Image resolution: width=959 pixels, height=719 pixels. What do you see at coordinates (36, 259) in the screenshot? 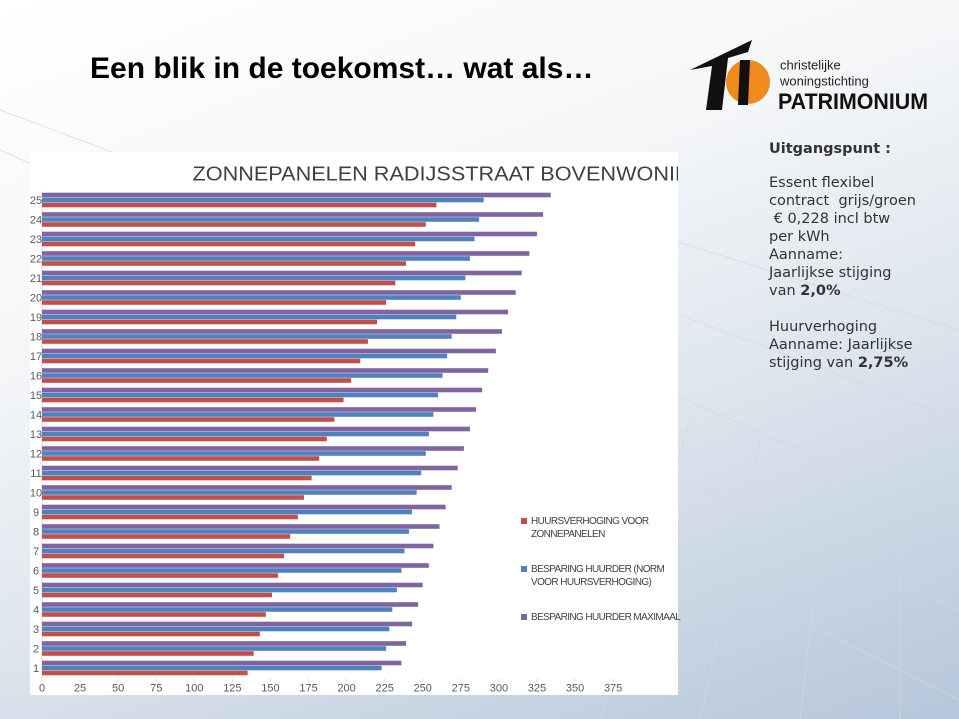
I see `y-tick-label: 22` at bounding box center [36, 259].